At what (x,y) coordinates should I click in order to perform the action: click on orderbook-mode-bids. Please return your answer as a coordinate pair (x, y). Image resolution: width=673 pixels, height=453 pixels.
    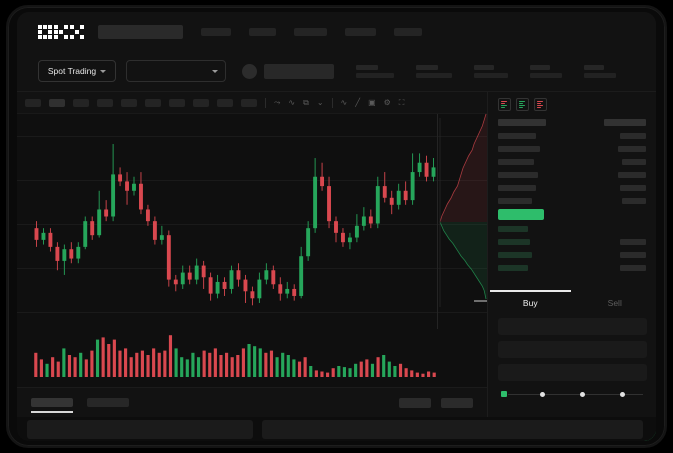
    Looking at the image, I should click on (522, 104).